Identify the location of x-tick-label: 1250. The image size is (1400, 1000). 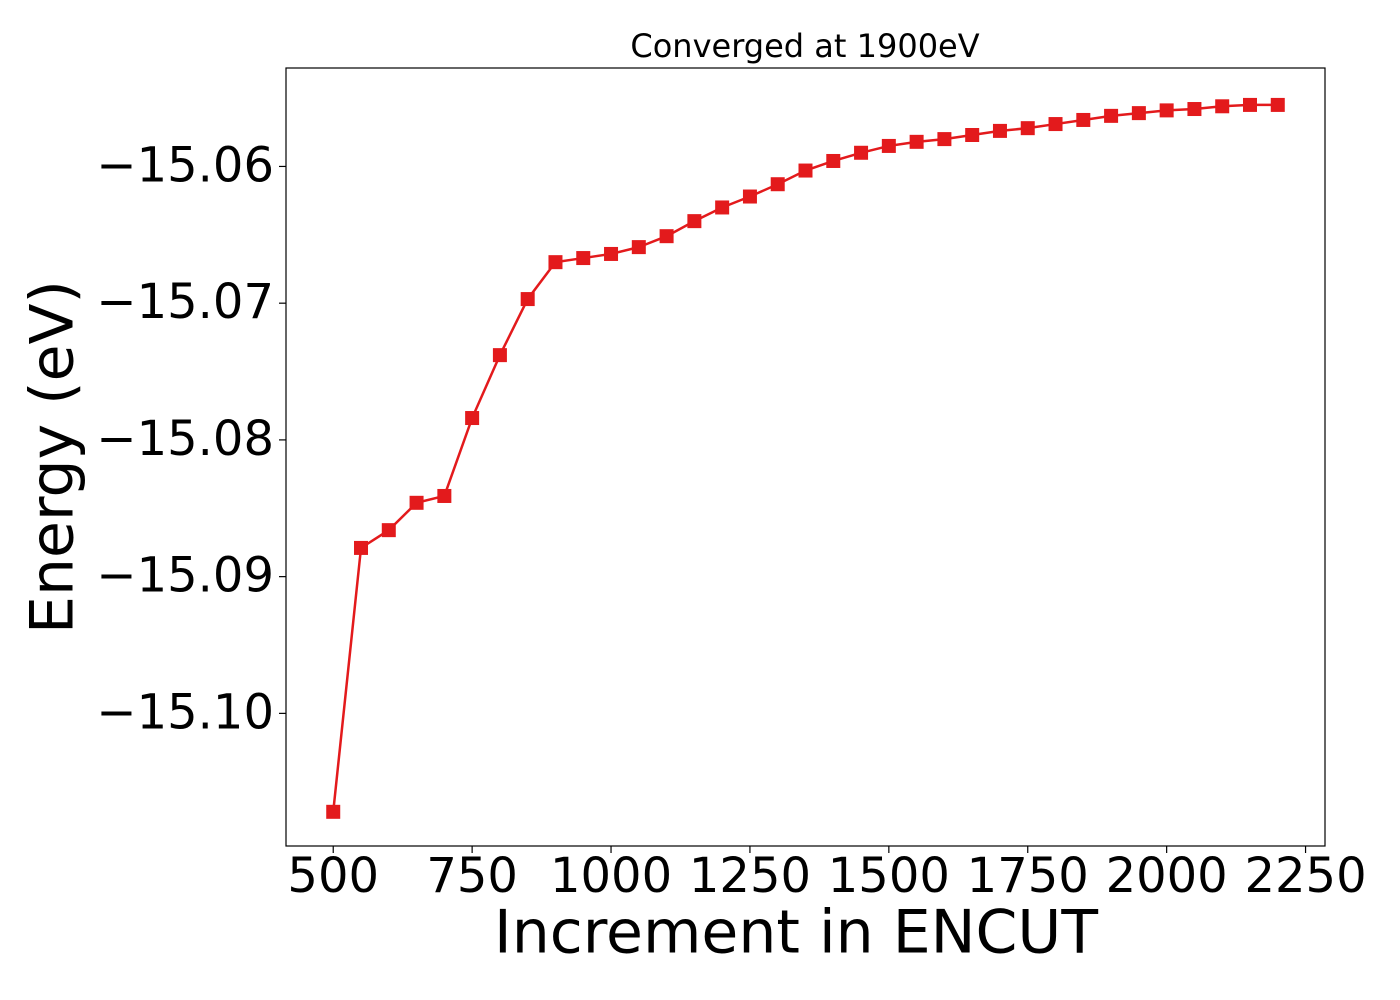
(750, 876).